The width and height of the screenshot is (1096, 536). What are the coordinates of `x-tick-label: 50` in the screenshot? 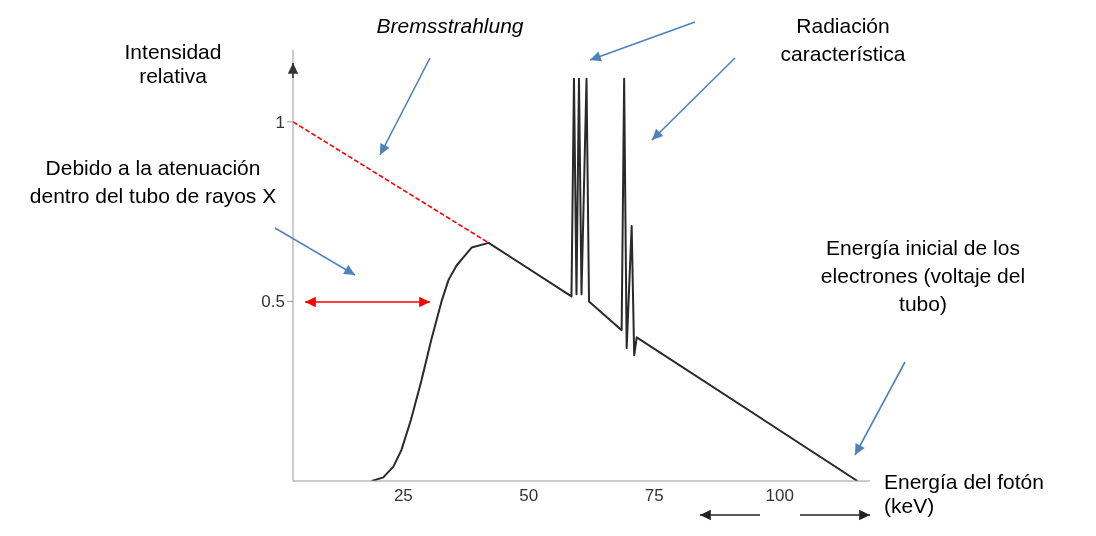 It's located at (529, 496).